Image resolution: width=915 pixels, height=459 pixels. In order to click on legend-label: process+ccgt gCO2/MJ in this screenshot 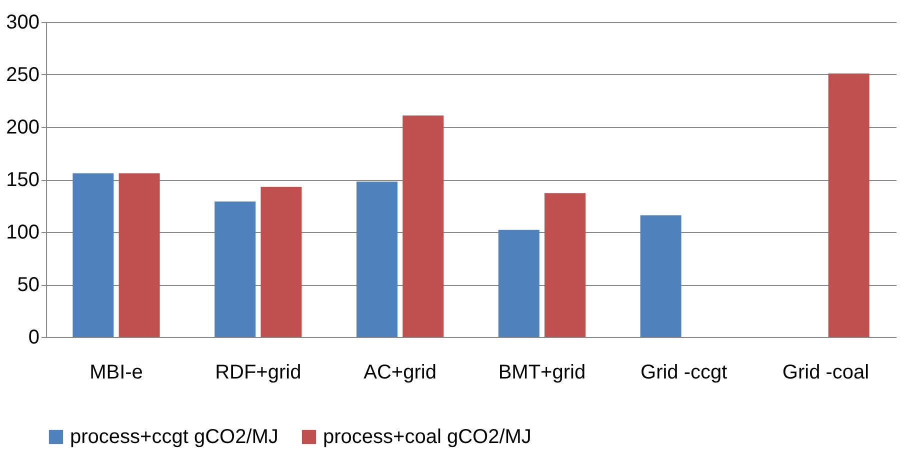, I will do `click(174, 437)`.